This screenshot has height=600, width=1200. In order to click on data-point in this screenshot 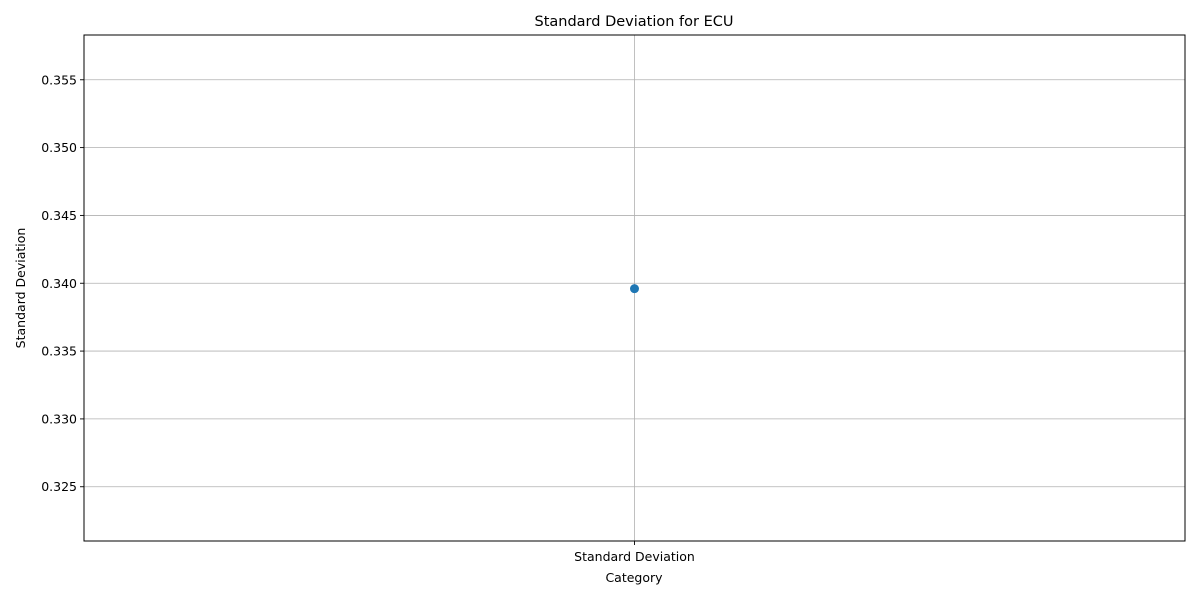, I will do `click(634, 289)`.